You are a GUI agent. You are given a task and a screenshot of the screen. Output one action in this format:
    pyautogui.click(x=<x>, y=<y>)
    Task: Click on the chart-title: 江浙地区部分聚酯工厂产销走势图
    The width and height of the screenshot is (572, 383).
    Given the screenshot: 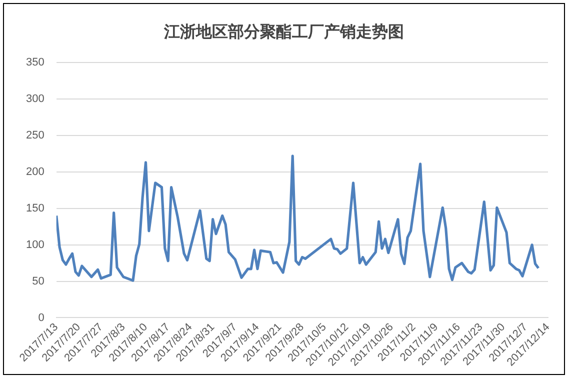 What is the action you would take?
    pyautogui.click(x=284, y=32)
    